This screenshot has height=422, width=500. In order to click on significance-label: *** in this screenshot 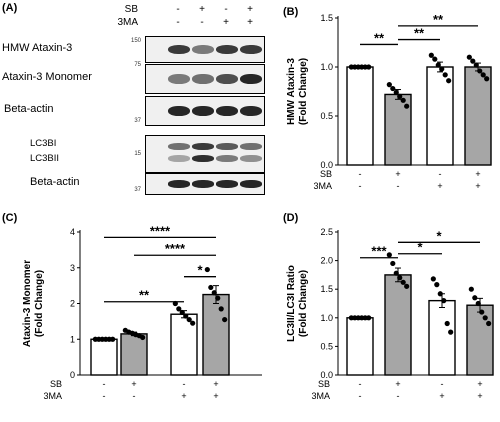, I will do `click(379, 251)`.